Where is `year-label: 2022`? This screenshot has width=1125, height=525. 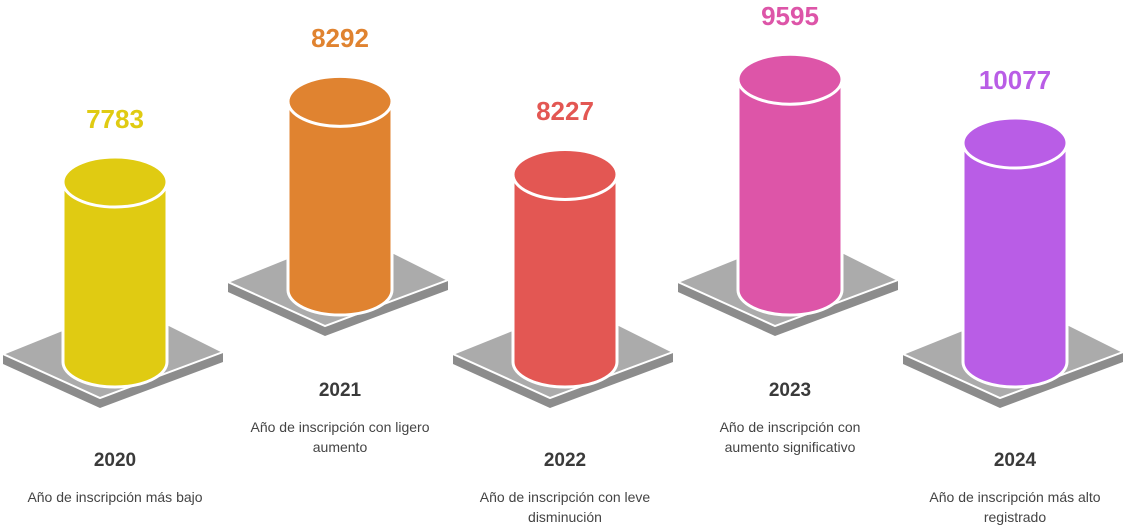 year-label: 2022 is located at coordinates (565, 460).